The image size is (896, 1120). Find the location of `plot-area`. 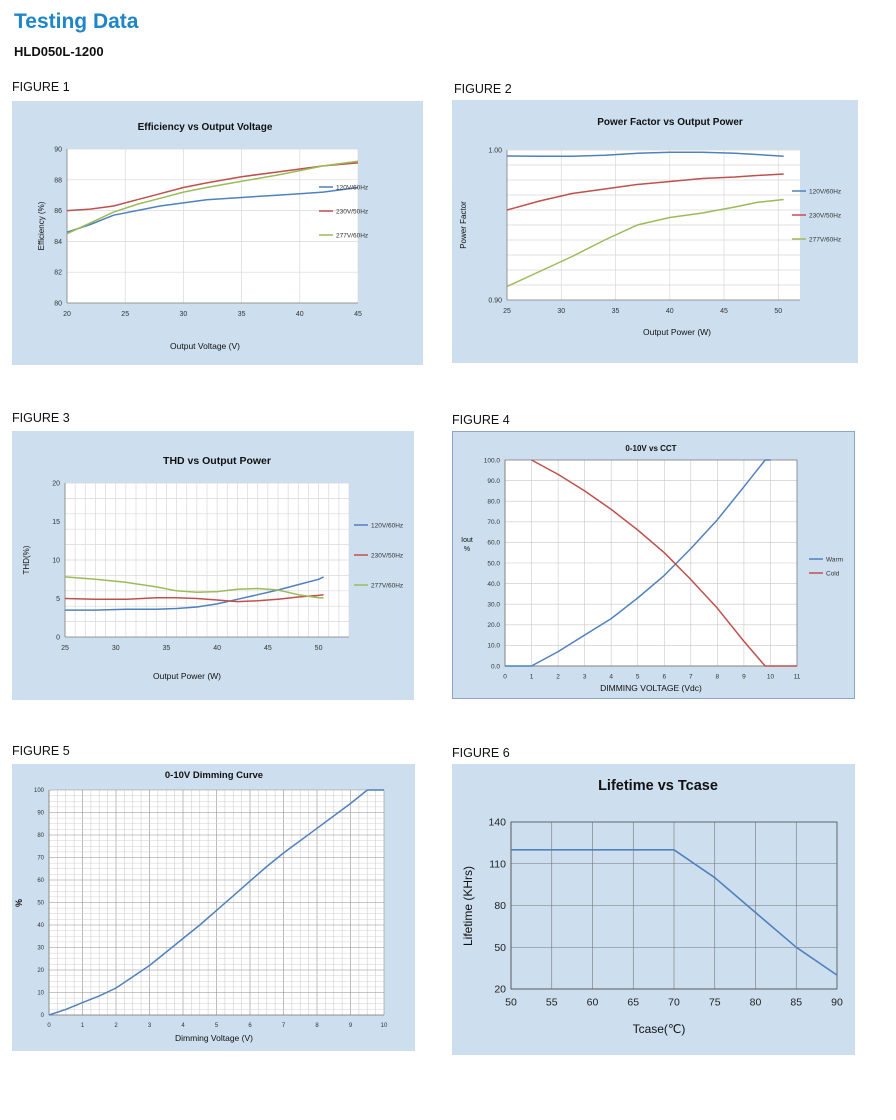

plot-area is located at coordinates (212, 226).